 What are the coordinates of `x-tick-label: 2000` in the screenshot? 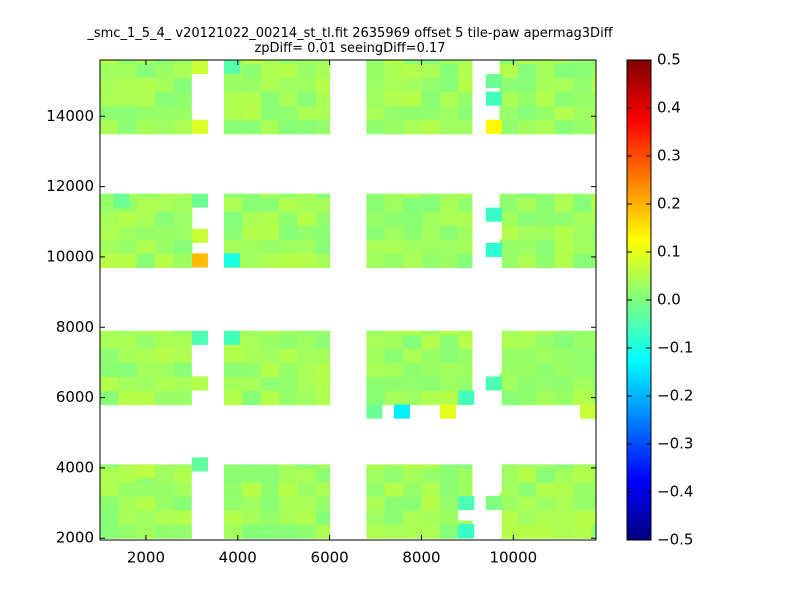 It's located at (146, 558).